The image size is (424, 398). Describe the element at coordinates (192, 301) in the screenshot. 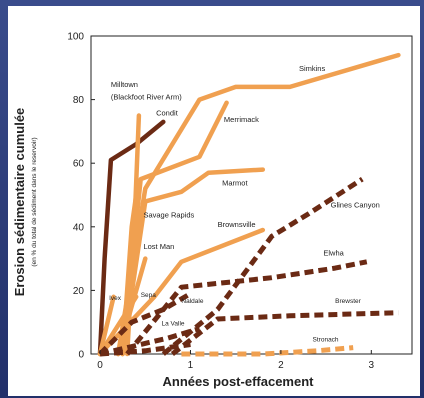

I see `annotation-naldale: Naldale` at that location.